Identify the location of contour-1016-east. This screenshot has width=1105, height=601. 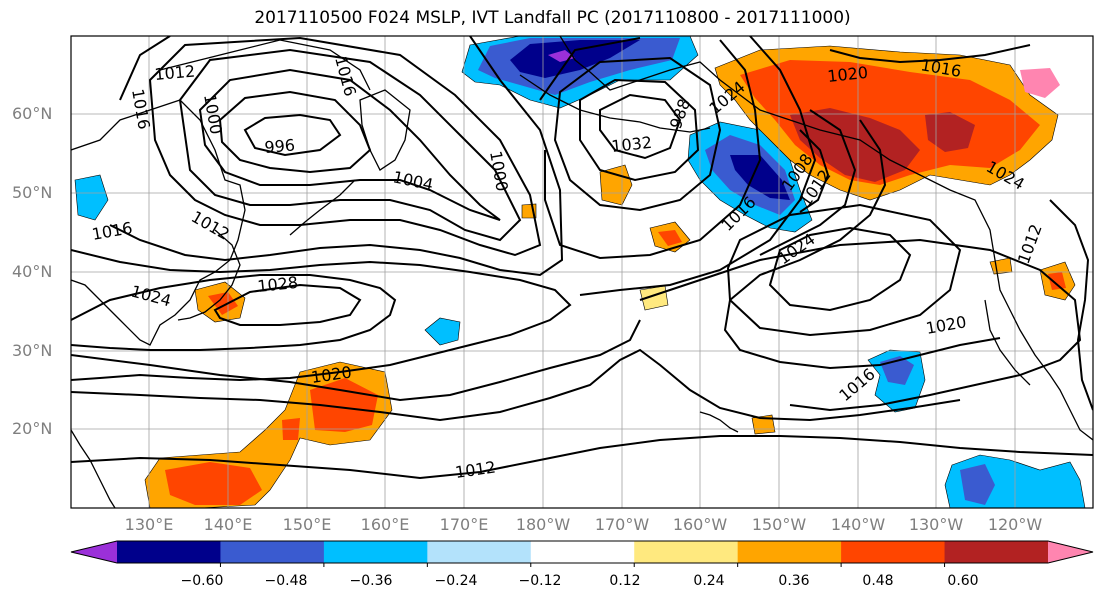
(862, 244).